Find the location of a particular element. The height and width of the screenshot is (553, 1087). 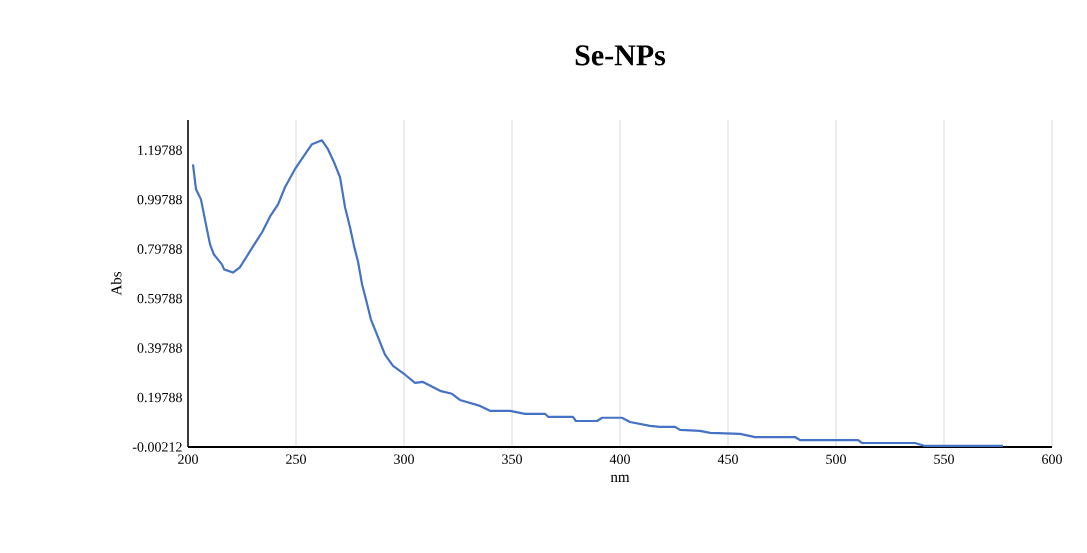

x-tick-label: 600 is located at coordinates (1052, 459).